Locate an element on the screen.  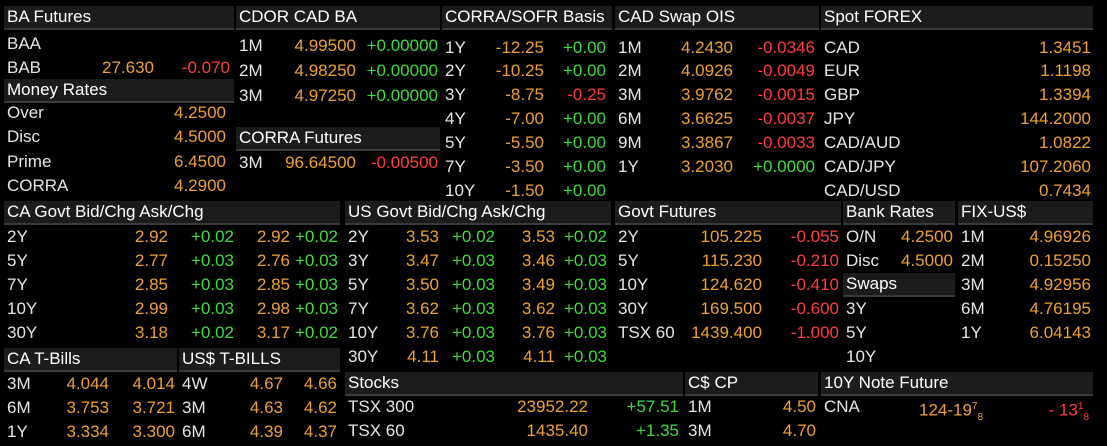
table-row: 3Y is located at coordinates (899, 309).